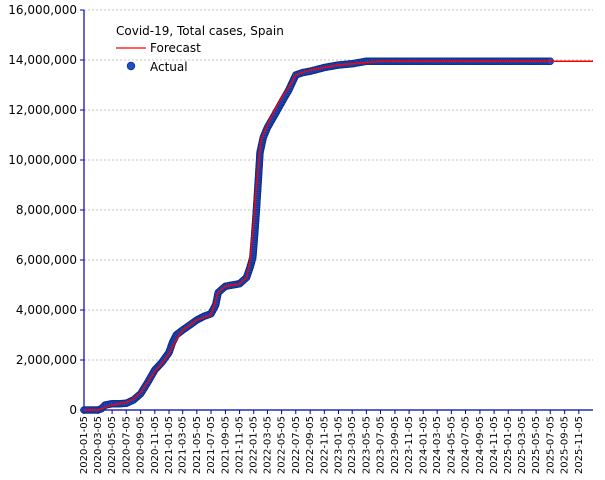 Image resolution: width=605 pixels, height=480 pixels. What do you see at coordinates (254, 445) in the screenshot?
I see `x-tick-label: 2022-01-05` at bounding box center [254, 445].